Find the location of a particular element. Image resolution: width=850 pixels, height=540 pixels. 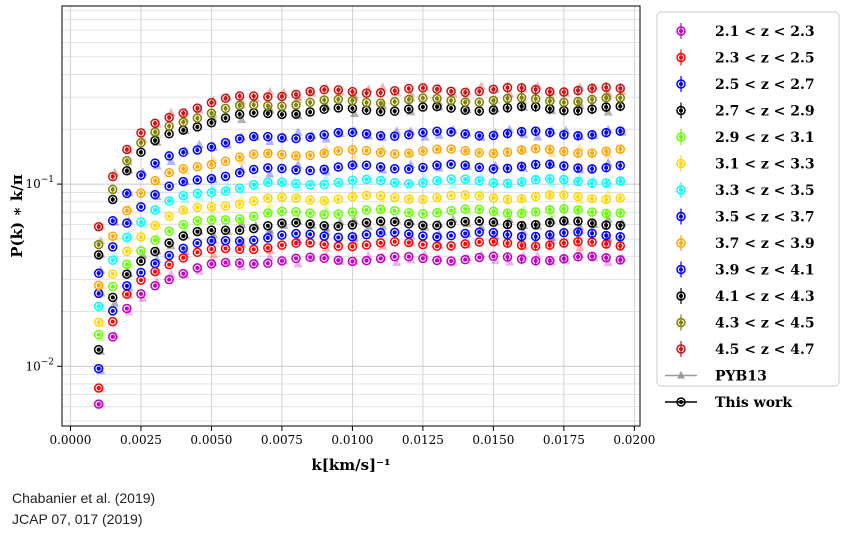

legend-marker is located at coordinates (681, 269).